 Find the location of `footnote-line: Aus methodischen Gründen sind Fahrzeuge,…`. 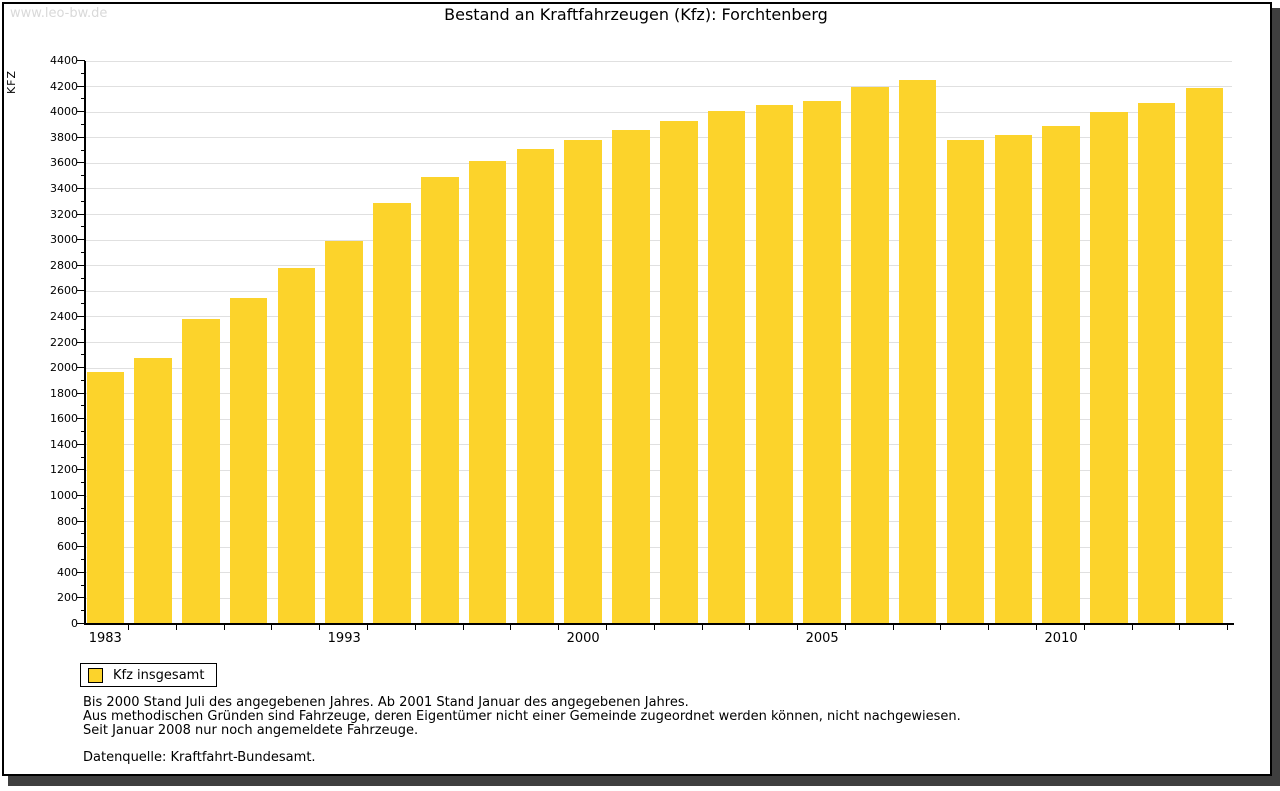

footnote-line: Aus methodischen Gründen sind Fahrzeuge,… is located at coordinates (522, 716).